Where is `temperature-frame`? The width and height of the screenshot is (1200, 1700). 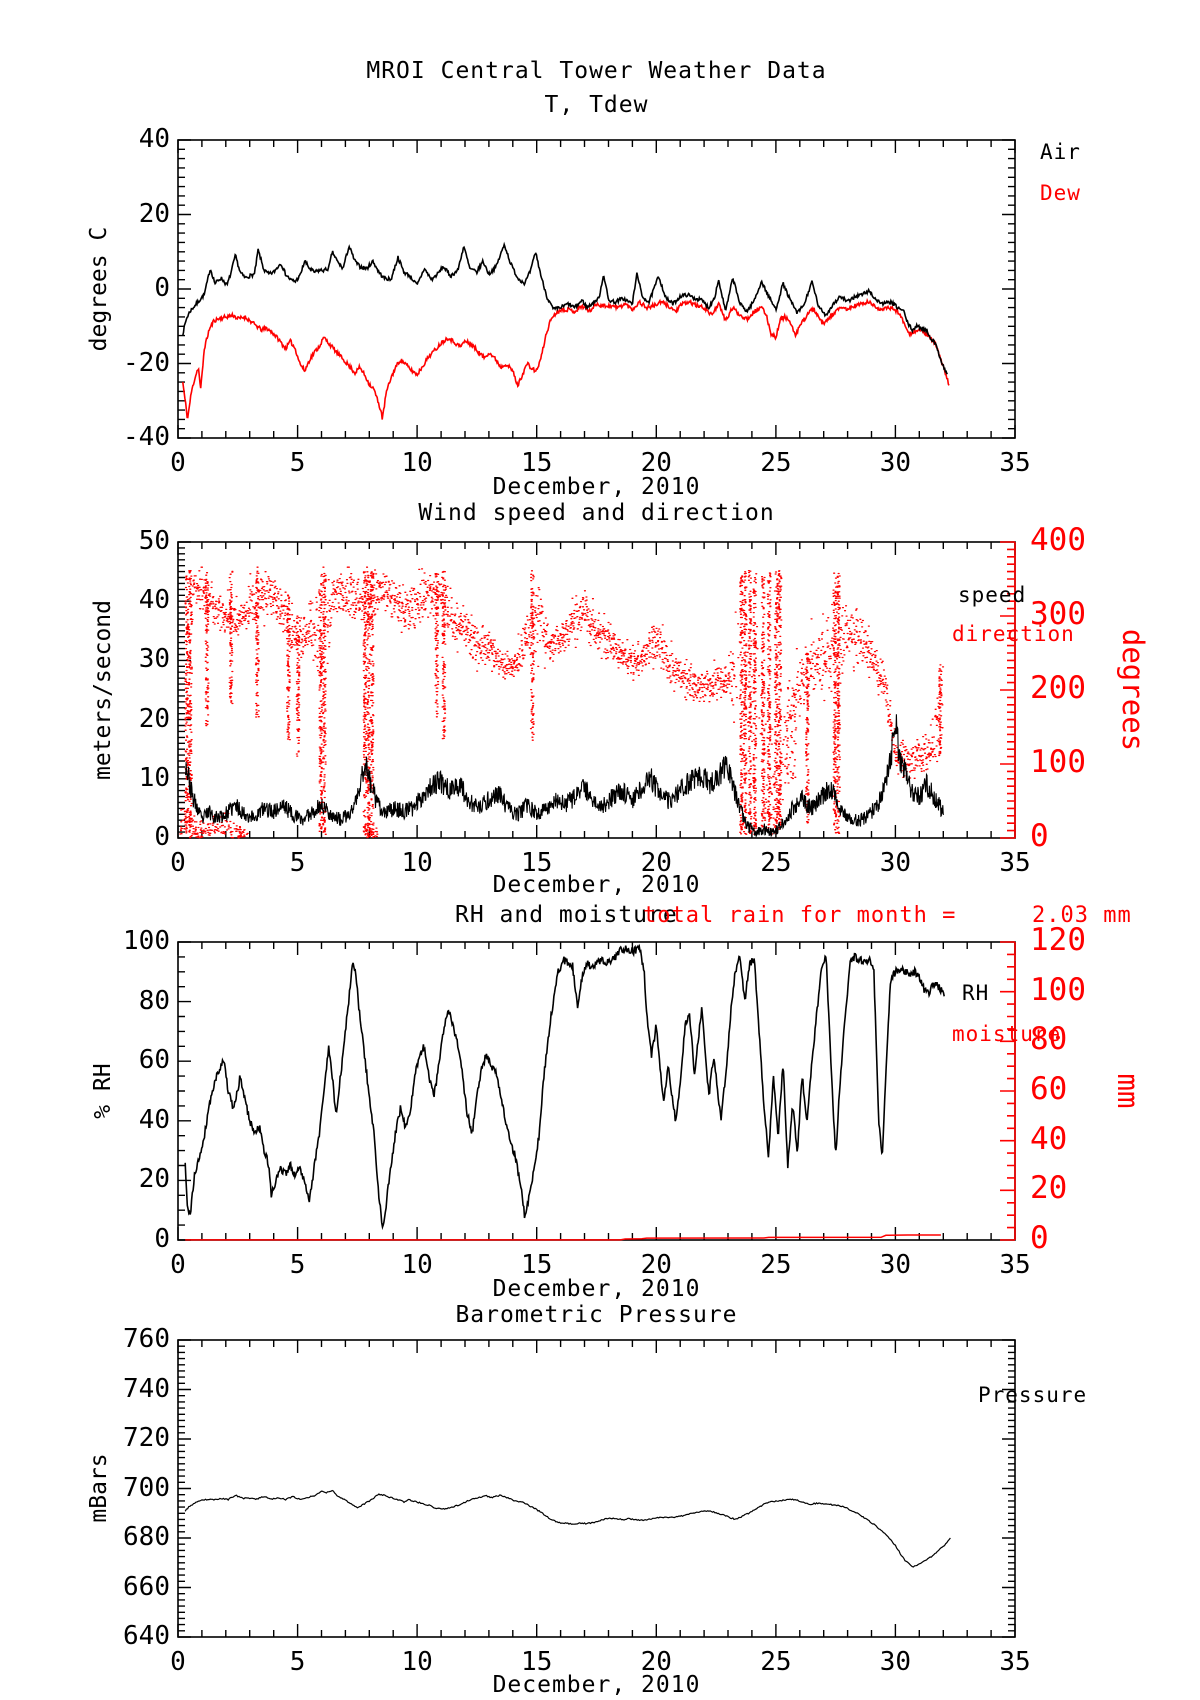 temperature-frame is located at coordinates (596, 289).